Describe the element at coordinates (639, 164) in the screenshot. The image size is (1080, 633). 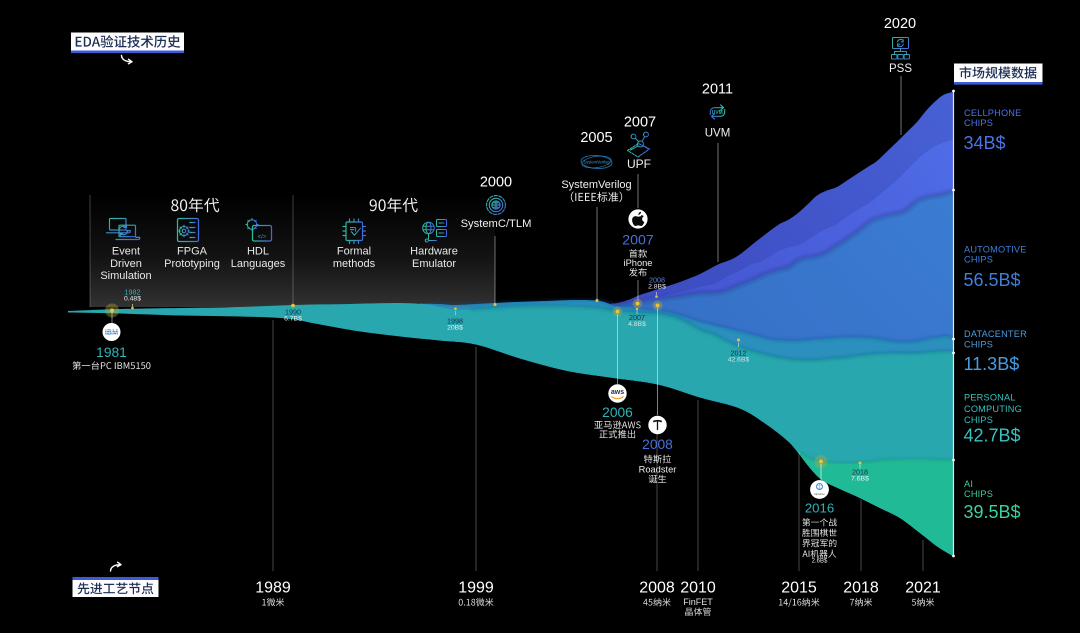
I see `svg-text: UPF` at that location.